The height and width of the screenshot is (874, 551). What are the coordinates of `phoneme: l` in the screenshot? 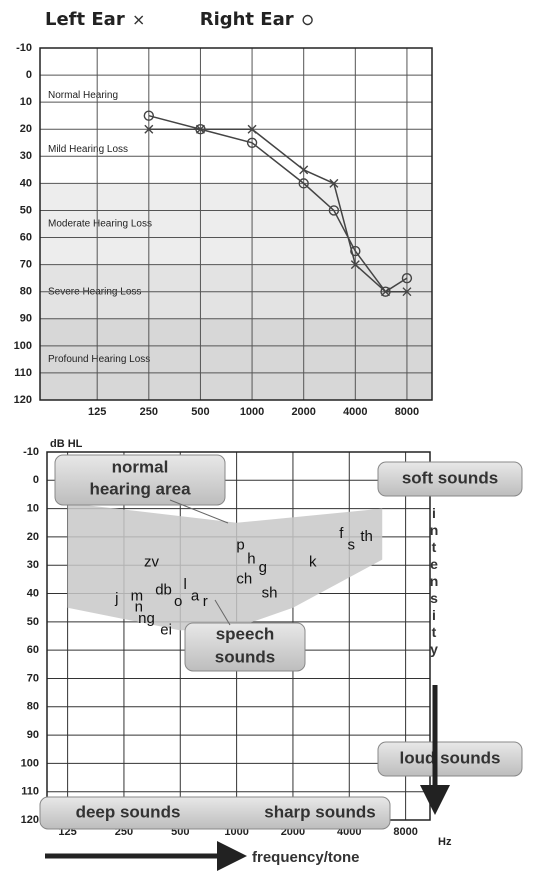 It's located at (184, 584).